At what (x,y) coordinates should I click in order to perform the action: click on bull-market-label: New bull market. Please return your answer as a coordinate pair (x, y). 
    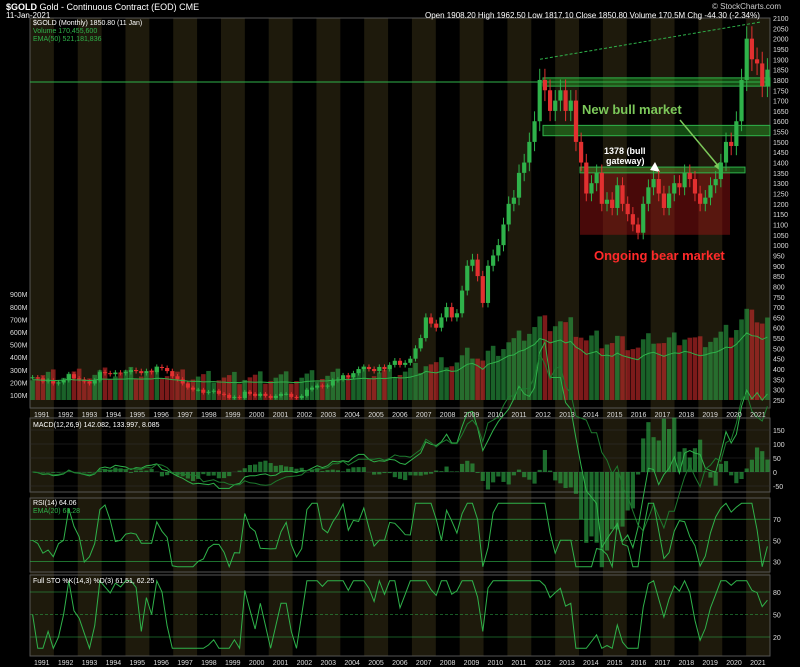
    Looking at the image, I should click on (632, 109).